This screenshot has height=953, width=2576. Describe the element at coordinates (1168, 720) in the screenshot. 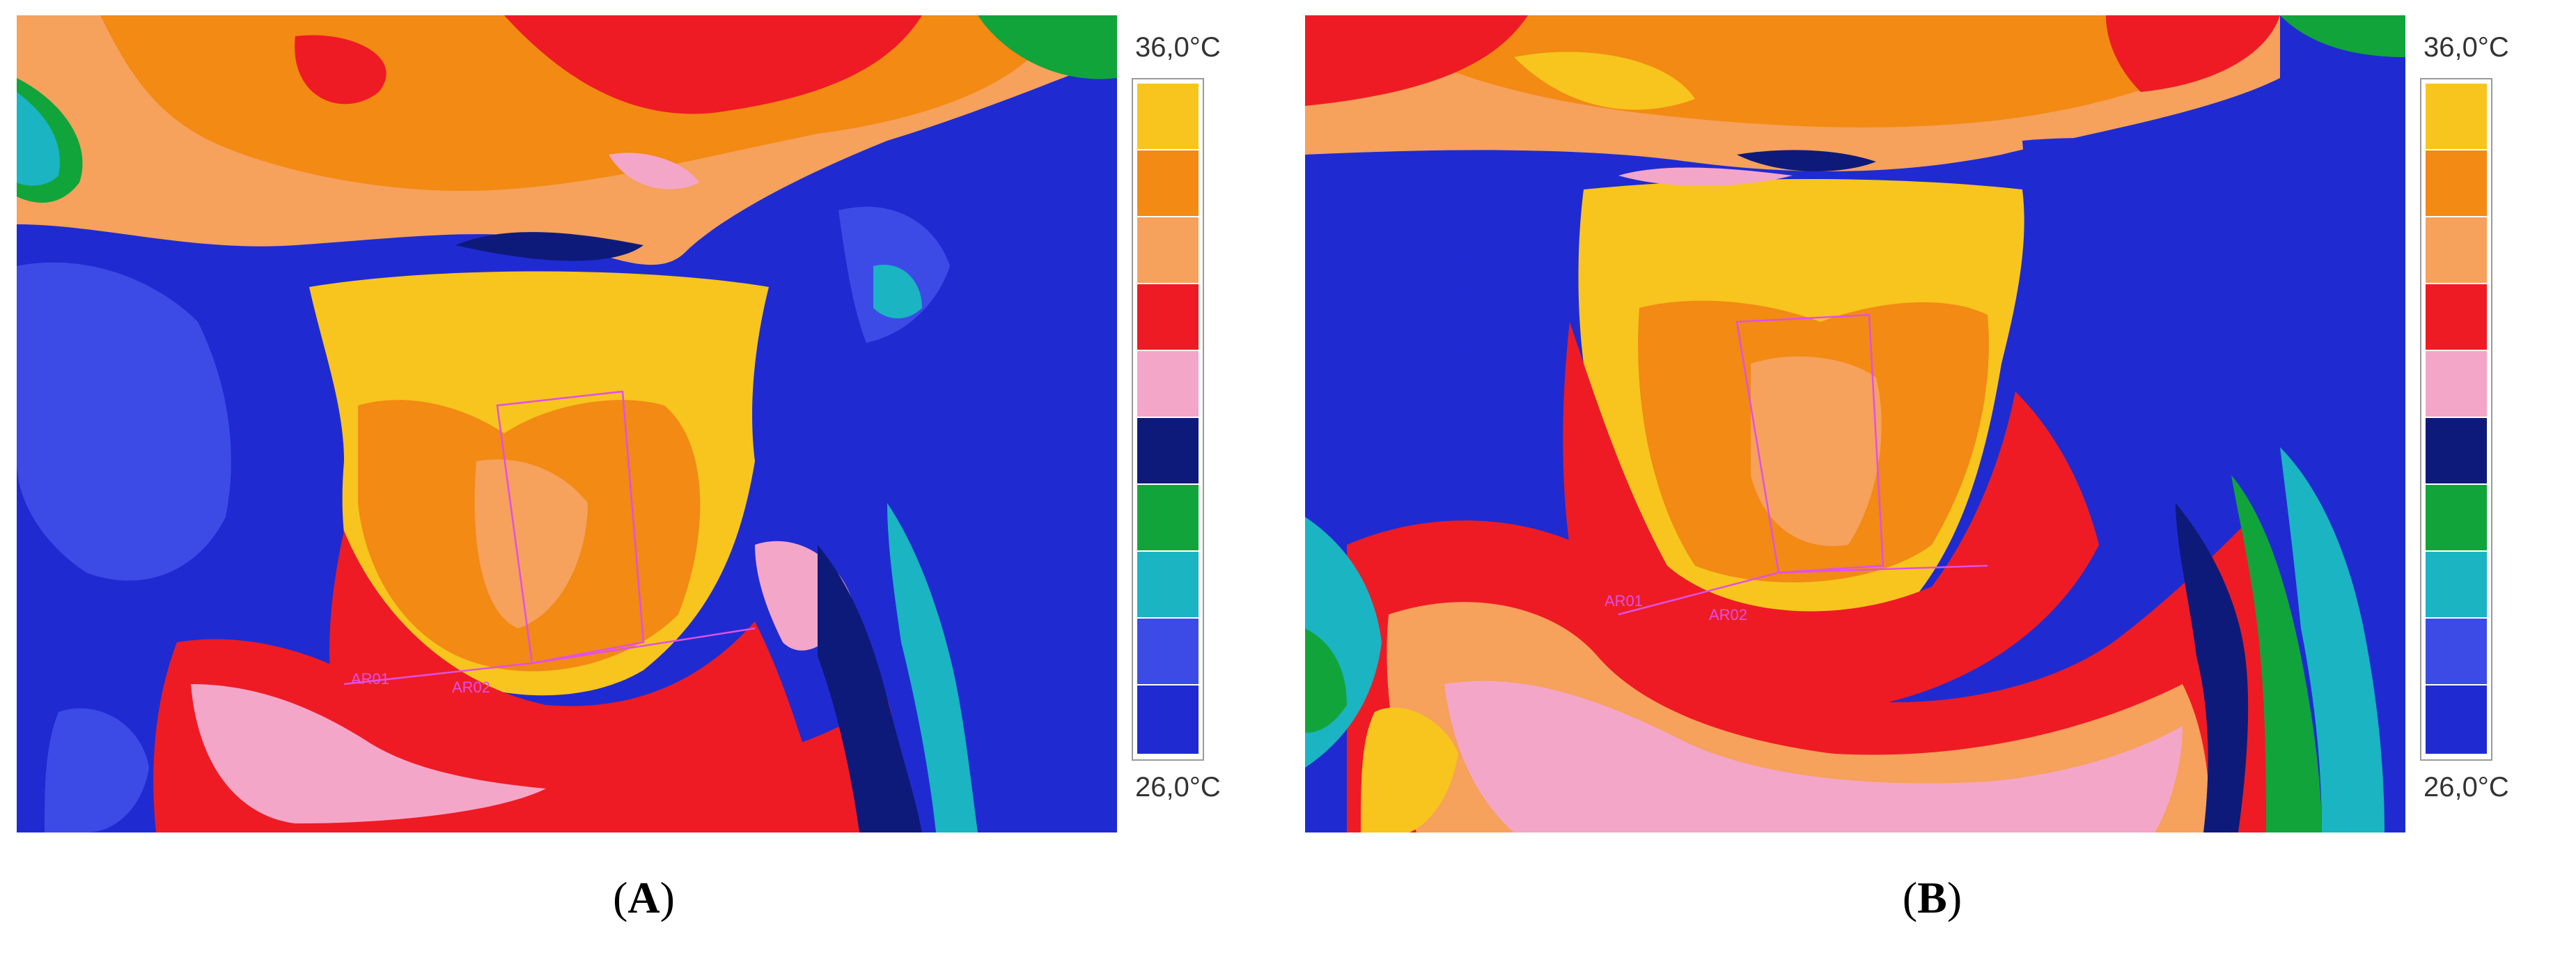

I see `scale-step-10-a` at that location.